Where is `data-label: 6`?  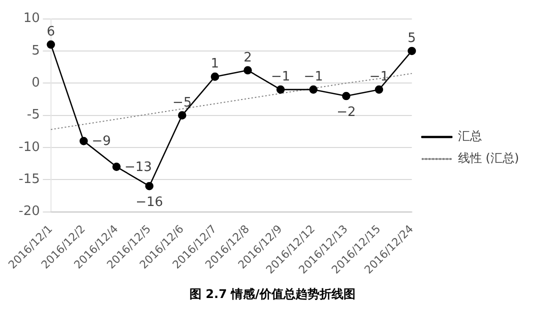
data-label: 6 is located at coordinates (51, 32).